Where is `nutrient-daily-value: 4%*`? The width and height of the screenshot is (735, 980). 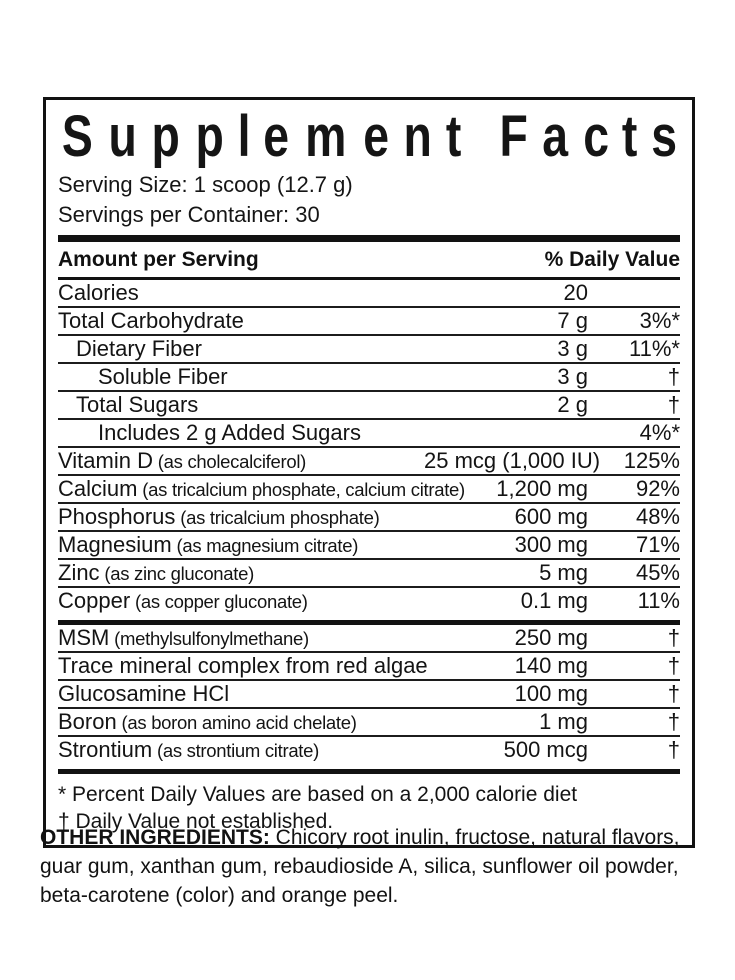
nutrient-daily-value: 4%* is located at coordinates (659, 432).